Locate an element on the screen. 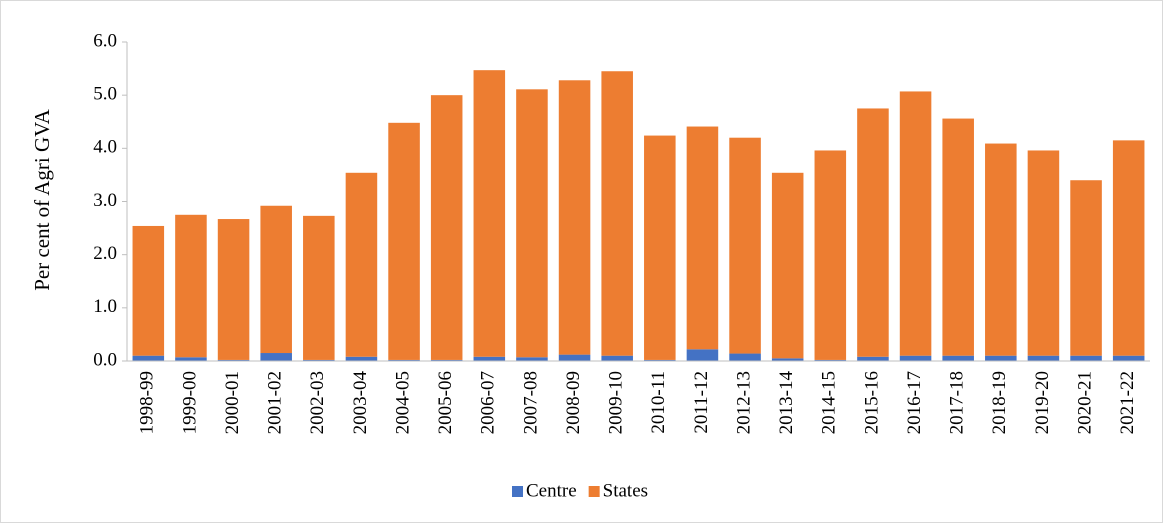 The image size is (1164, 524). x-tick-label: 2001-02 is located at coordinates (275, 402).